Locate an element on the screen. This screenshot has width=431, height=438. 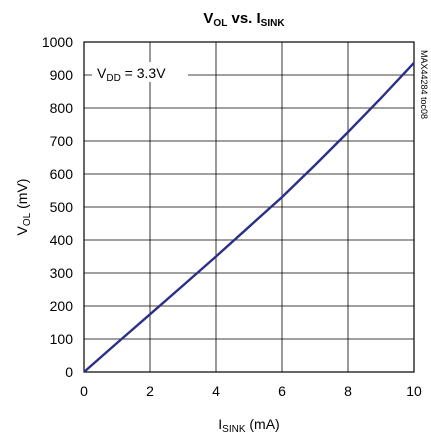
y-tick-labels: 0 100 200 300 400 500 600 700 800 900 1000 is located at coordinates (57, 207).